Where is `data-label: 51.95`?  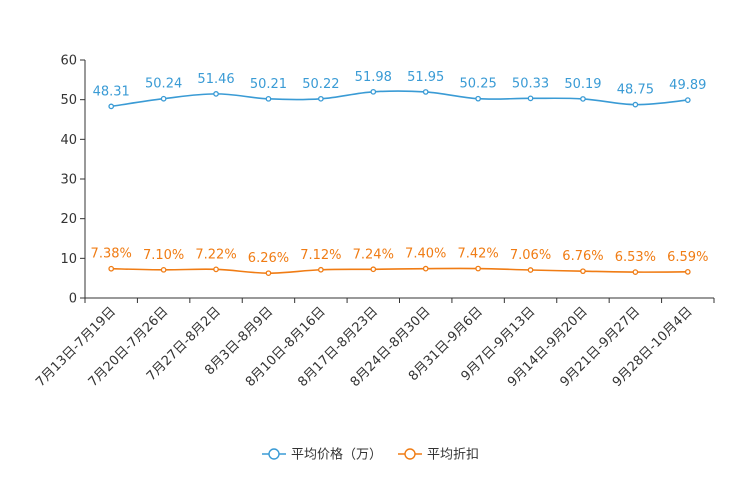
data-label: 51.95 is located at coordinates (425, 77).